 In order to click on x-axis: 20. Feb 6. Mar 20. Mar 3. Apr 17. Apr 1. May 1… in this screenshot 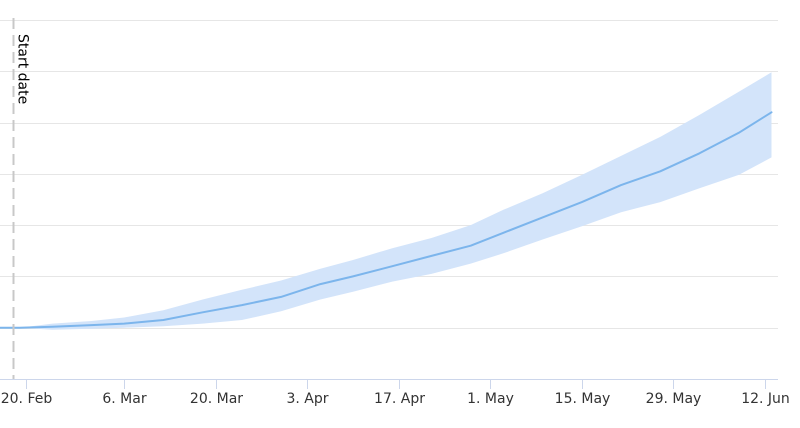, I will do `click(395, 393)`.